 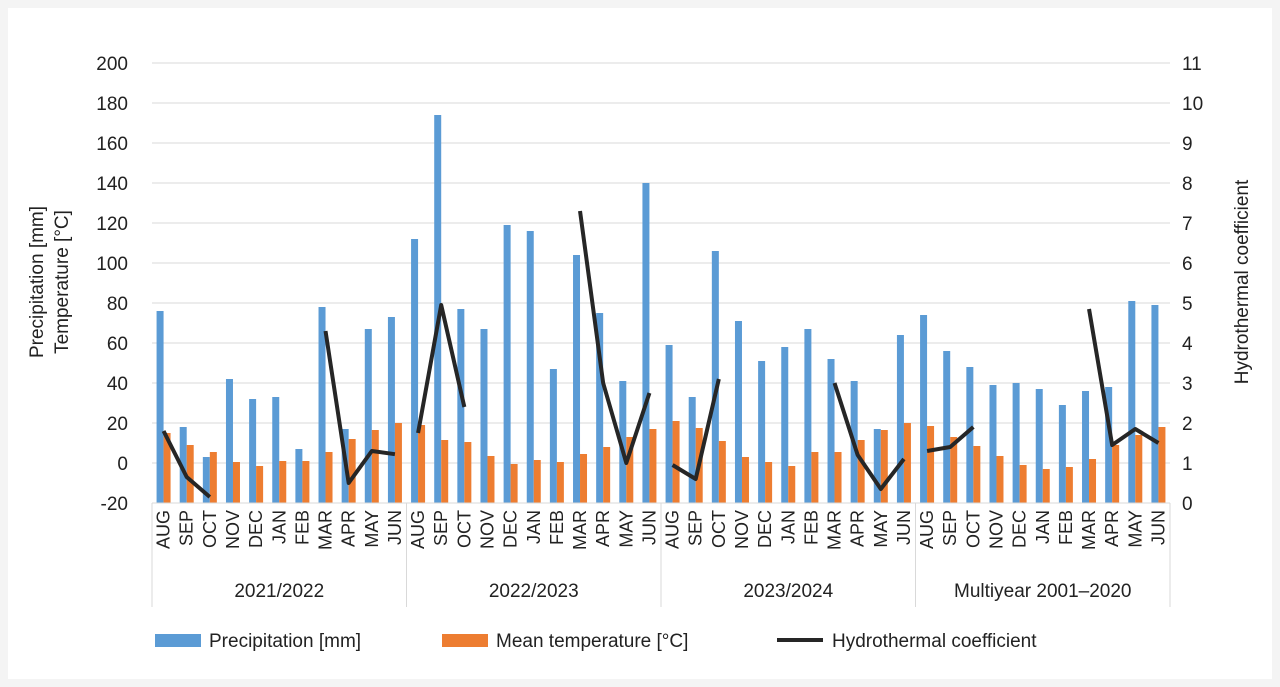 What do you see at coordinates (178, 640) in the screenshot?
I see `legend-swatch-precipitation` at bounding box center [178, 640].